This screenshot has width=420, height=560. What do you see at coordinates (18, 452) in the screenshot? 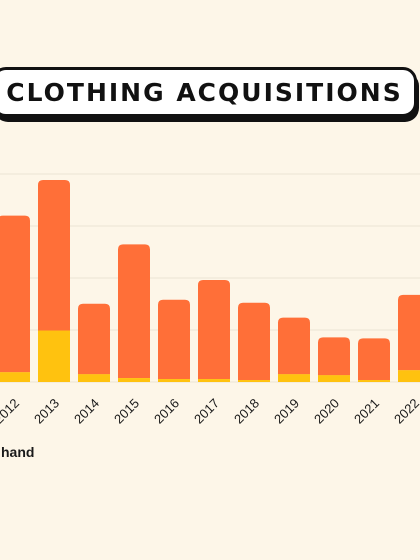
I see `legend-label-partial: hand` at bounding box center [18, 452].